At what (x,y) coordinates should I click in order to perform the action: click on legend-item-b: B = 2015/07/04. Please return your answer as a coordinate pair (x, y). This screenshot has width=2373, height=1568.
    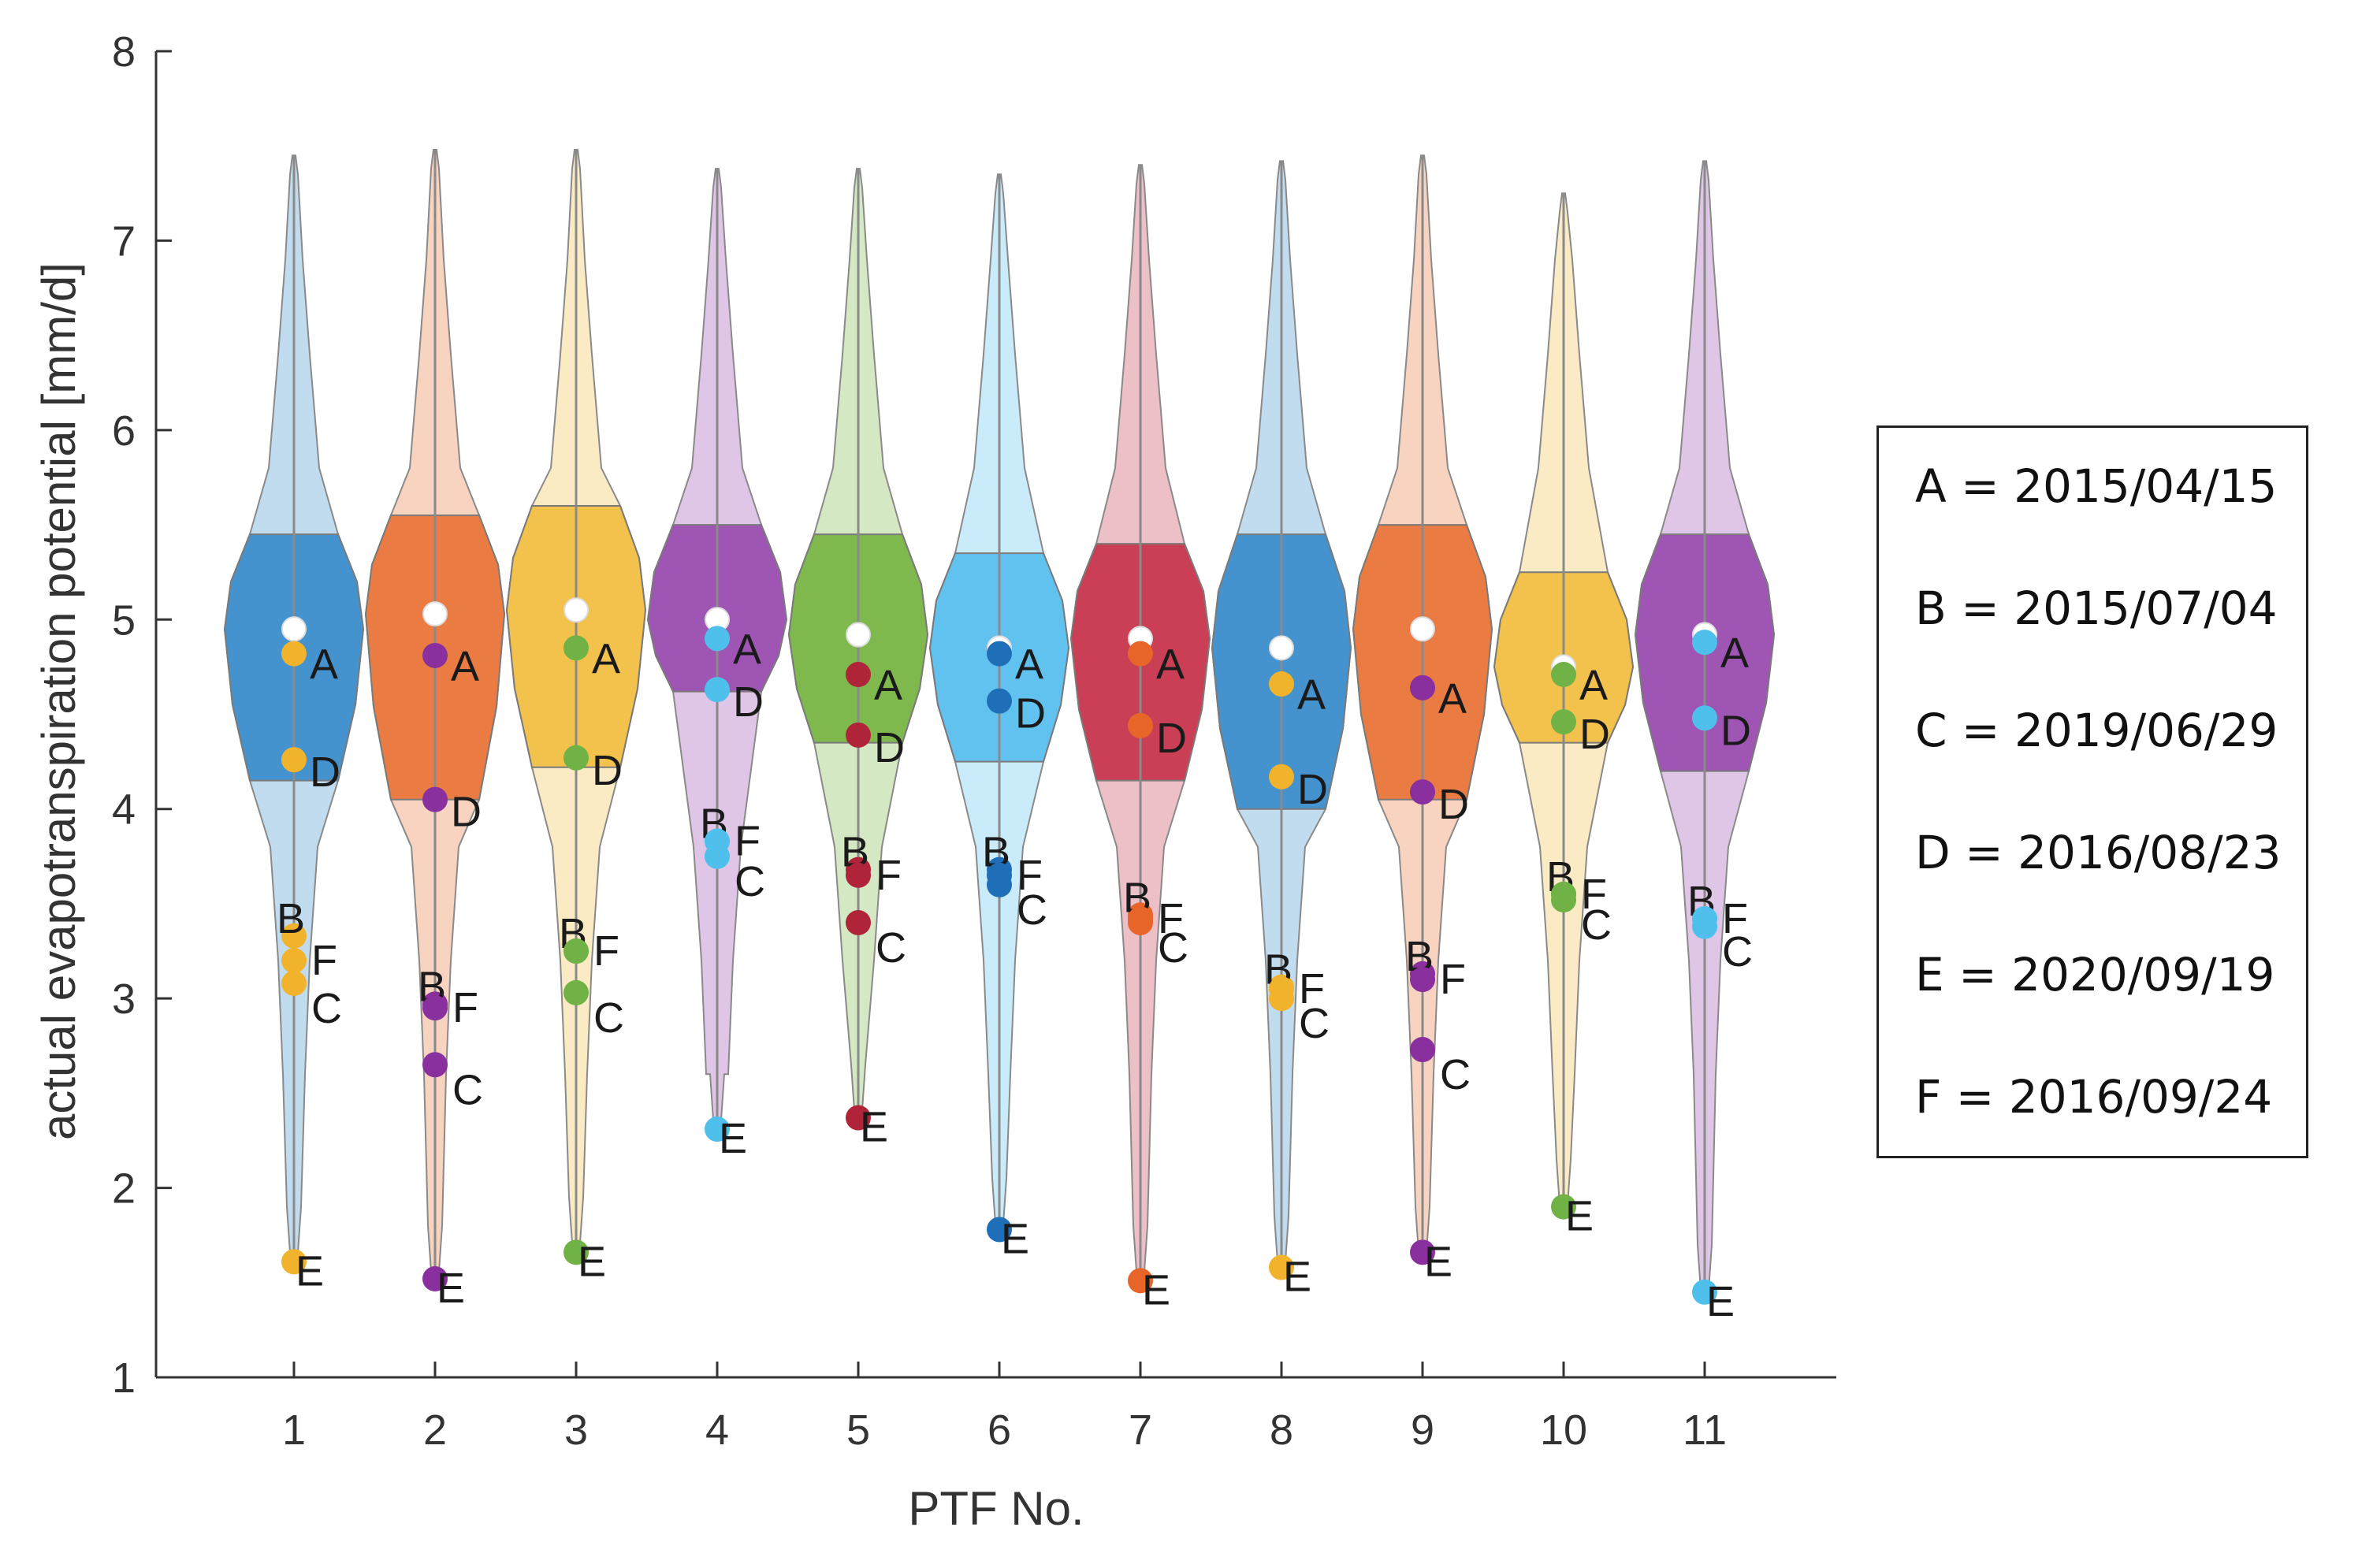
    Looking at the image, I should click on (2096, 608).